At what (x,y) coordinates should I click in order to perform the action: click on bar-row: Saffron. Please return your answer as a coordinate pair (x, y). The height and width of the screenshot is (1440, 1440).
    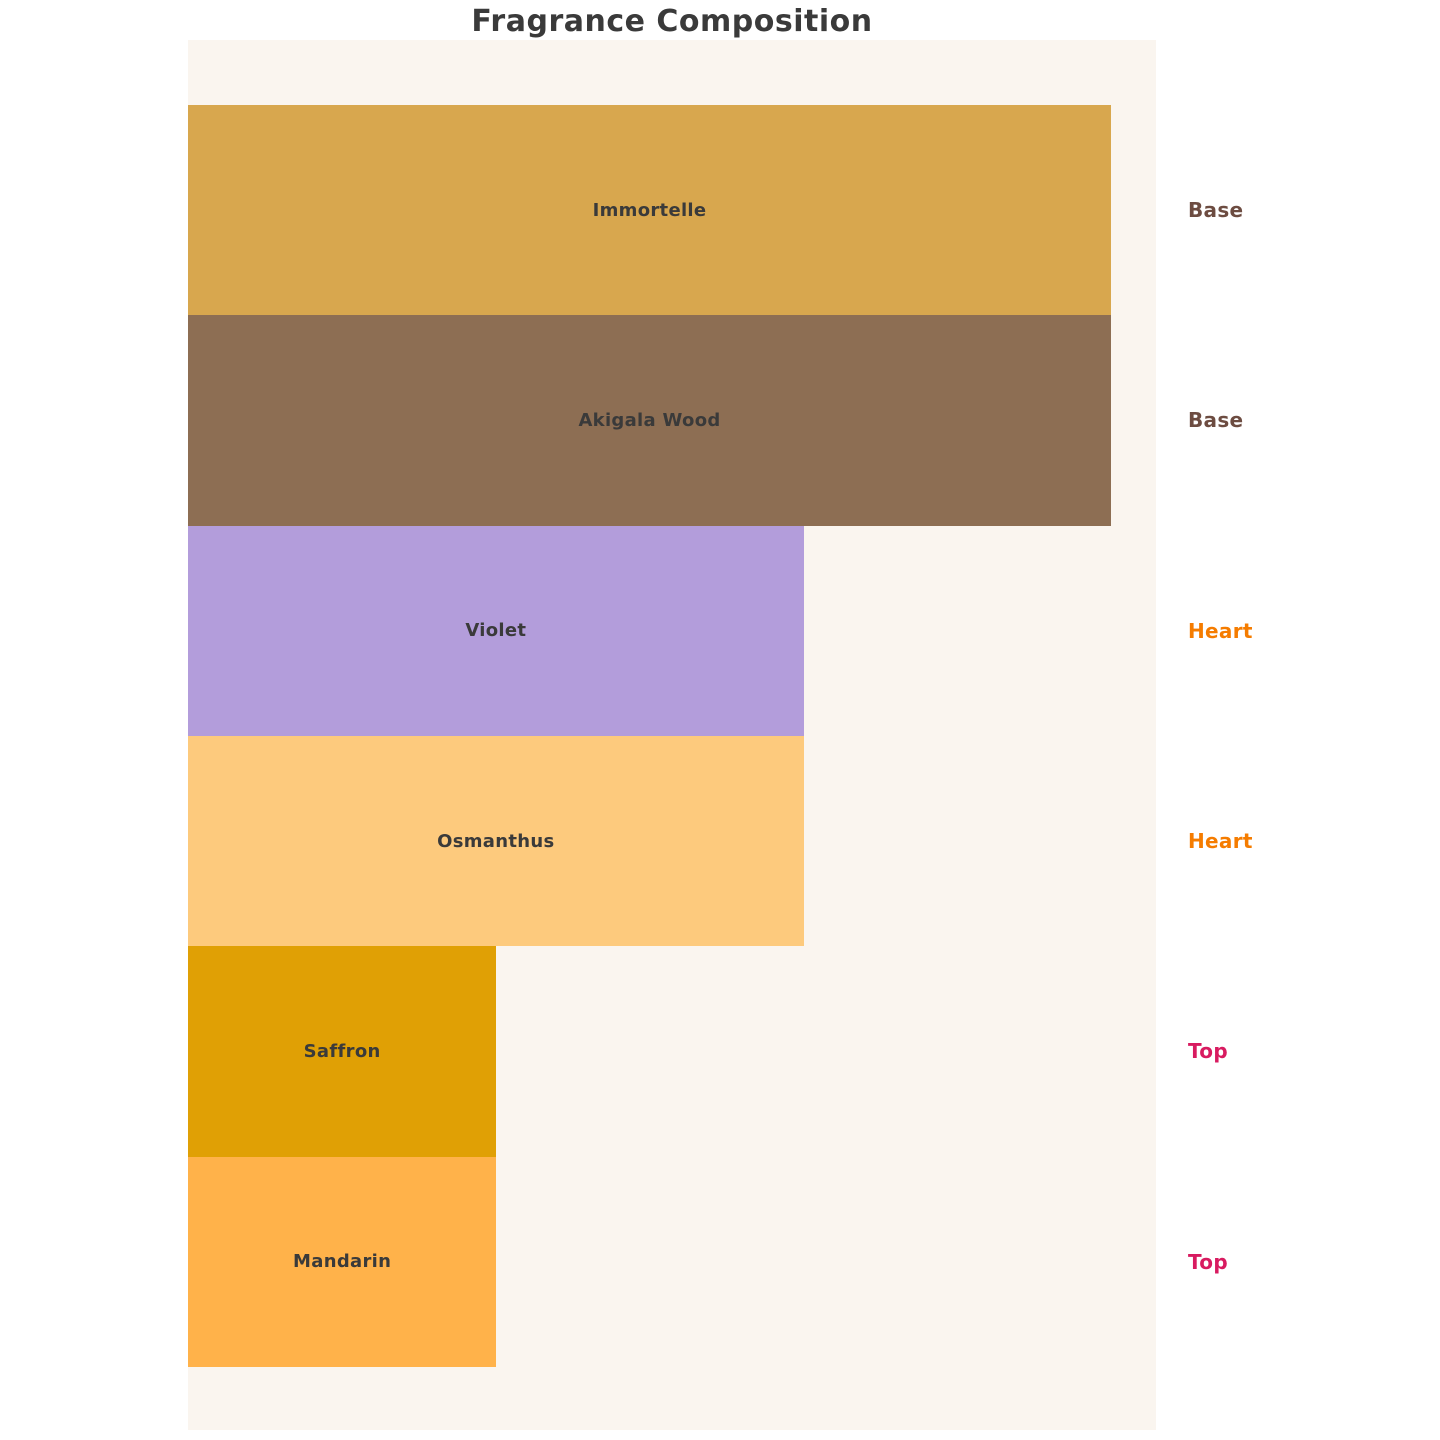
    Looking at the image, I should click on (649, 1051).